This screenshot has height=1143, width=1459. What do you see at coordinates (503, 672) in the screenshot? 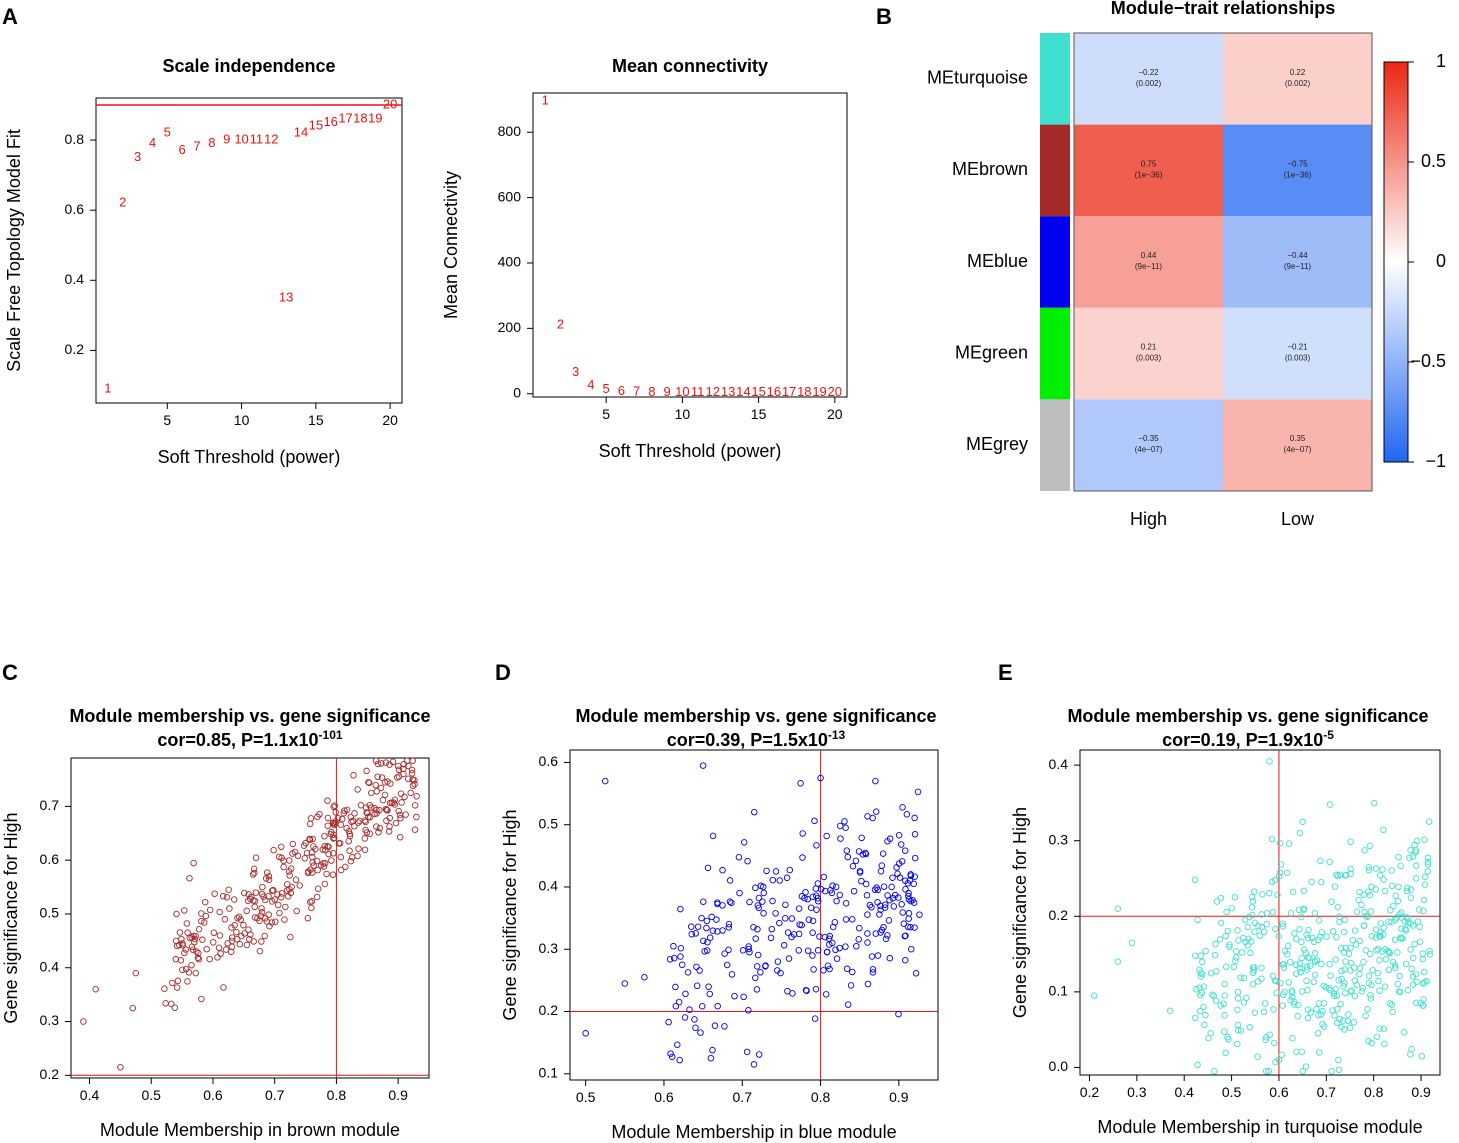
I see `panel-label-d: D` at bounding box center [503, 672].